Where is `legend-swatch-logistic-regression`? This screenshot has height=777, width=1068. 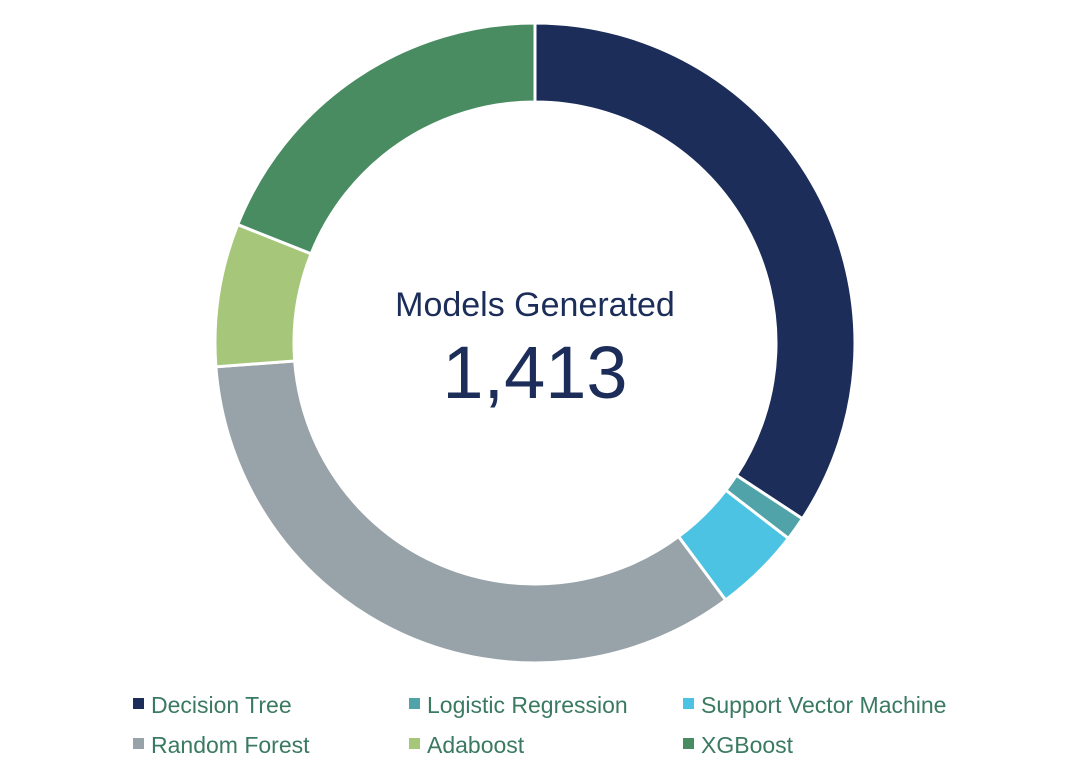
legend-swatch-logistic-regression is located at coordinates (414, 703).